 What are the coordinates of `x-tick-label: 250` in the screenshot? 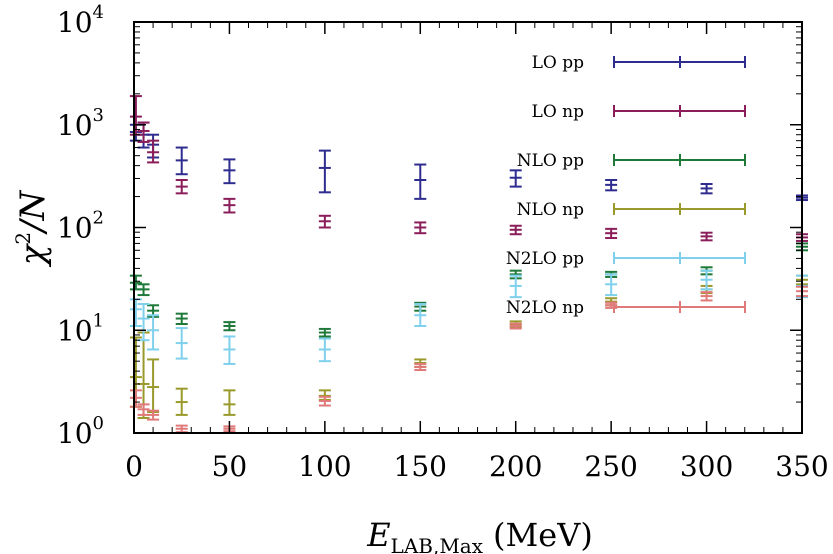 It's located at (610, 466).